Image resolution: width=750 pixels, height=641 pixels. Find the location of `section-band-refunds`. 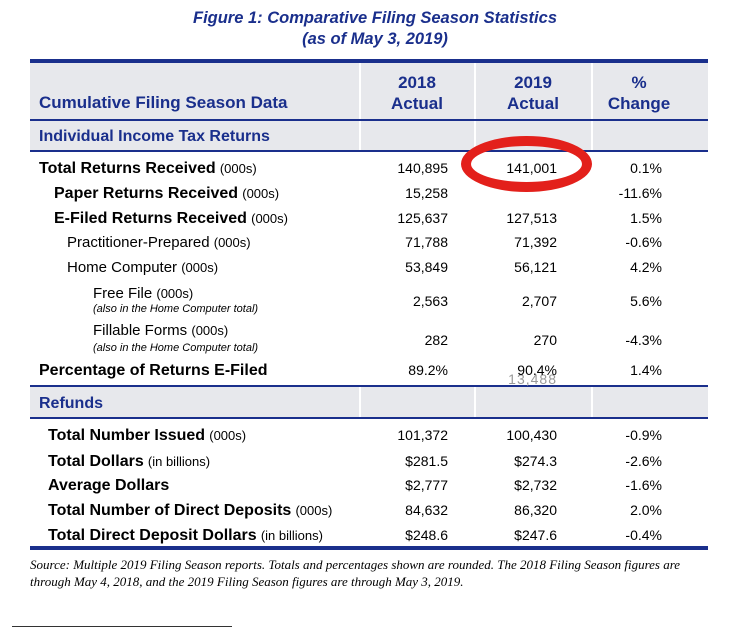

section-band-refunds is located at coordinates (369, 403).